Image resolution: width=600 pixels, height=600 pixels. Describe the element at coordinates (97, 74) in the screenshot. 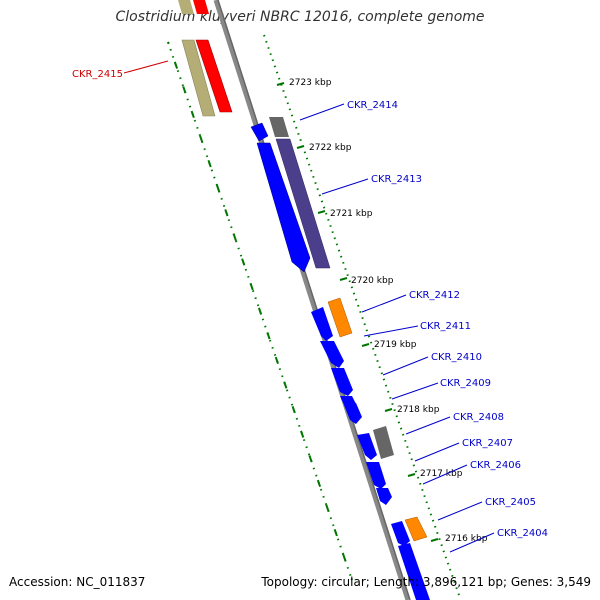

I see `gene-label-ckr-2415: CKR_2415` at that location.